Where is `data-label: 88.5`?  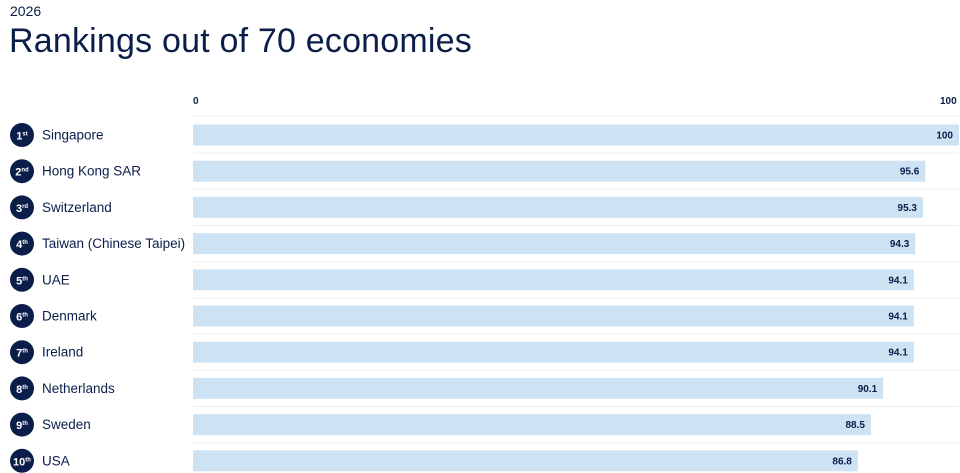 data-label: 88.5 is located at coordinates (855, 425).